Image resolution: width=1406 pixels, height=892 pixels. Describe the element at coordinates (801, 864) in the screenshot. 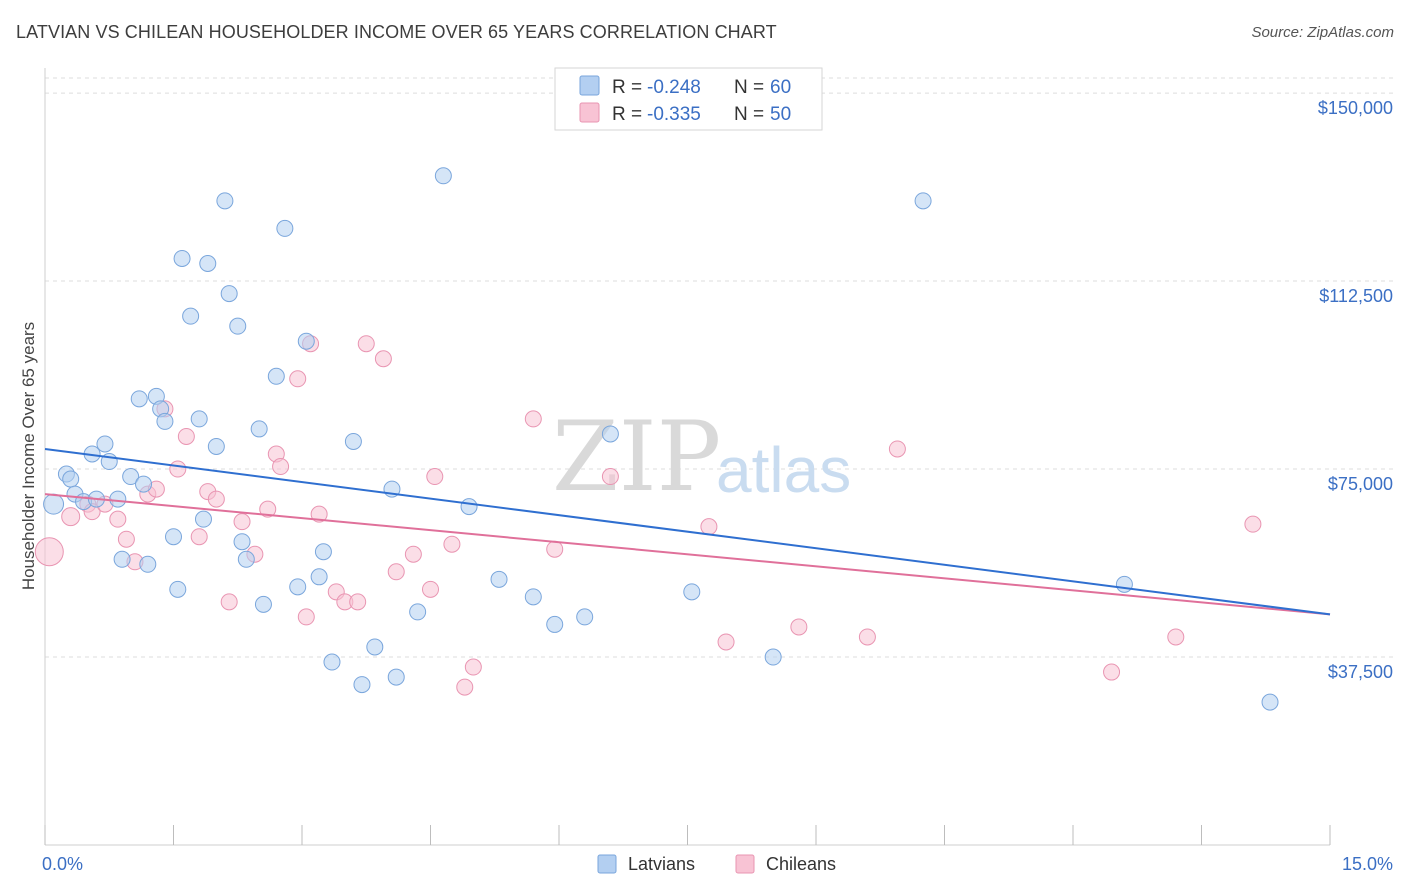

I see `bottom-legend-label-chileans: Chileans` at that location.